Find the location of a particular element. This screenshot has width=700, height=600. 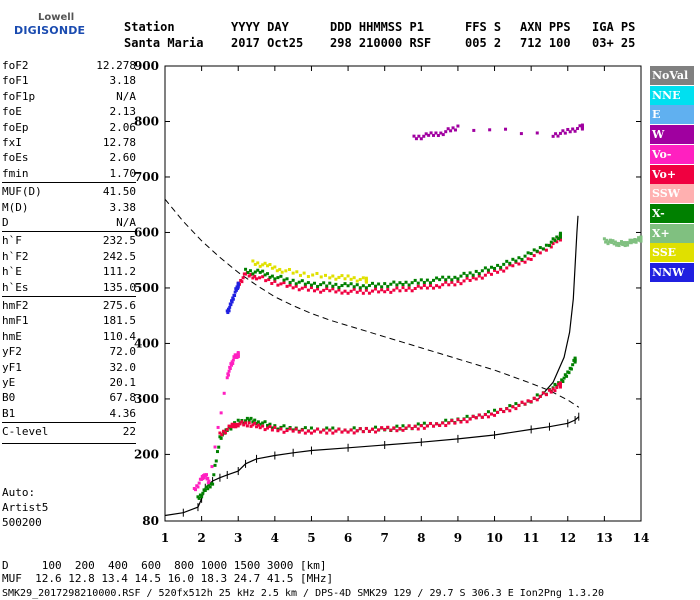

y-tick-label: 80 is located at coordinates (150, 521).